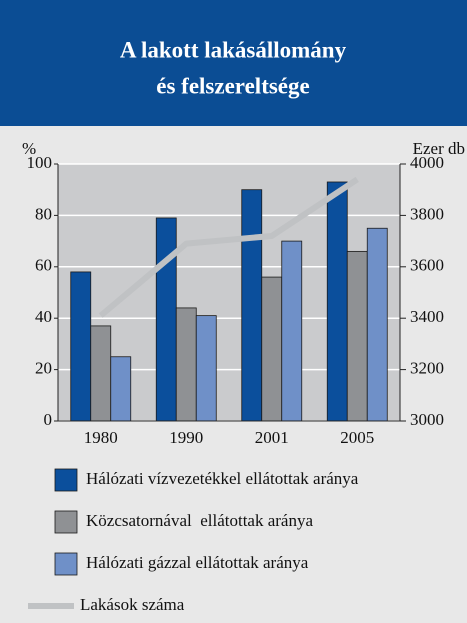 This screenshot has width=467, height=623. Describe the element at coordinates (43, 265) in the screenshot. I see `y-tick-label: 60` at that location.